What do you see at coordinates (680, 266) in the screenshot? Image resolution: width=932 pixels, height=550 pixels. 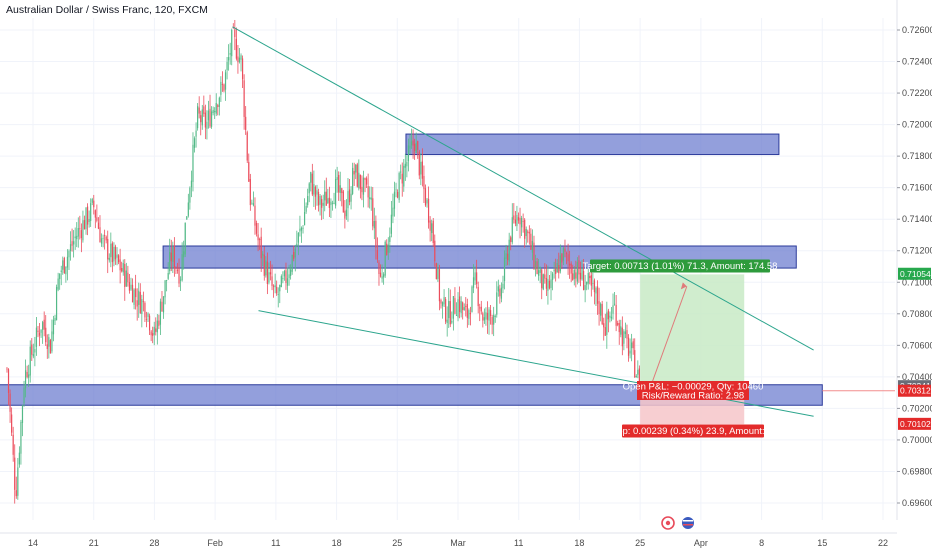 I see `target-label-bg` at bounding box center [680, 266].